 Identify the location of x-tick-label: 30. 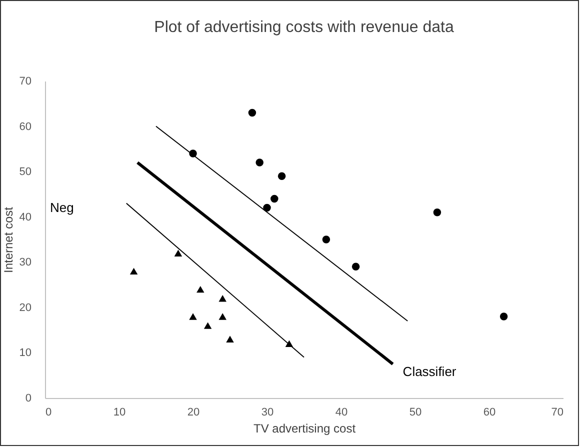
(267, 412).